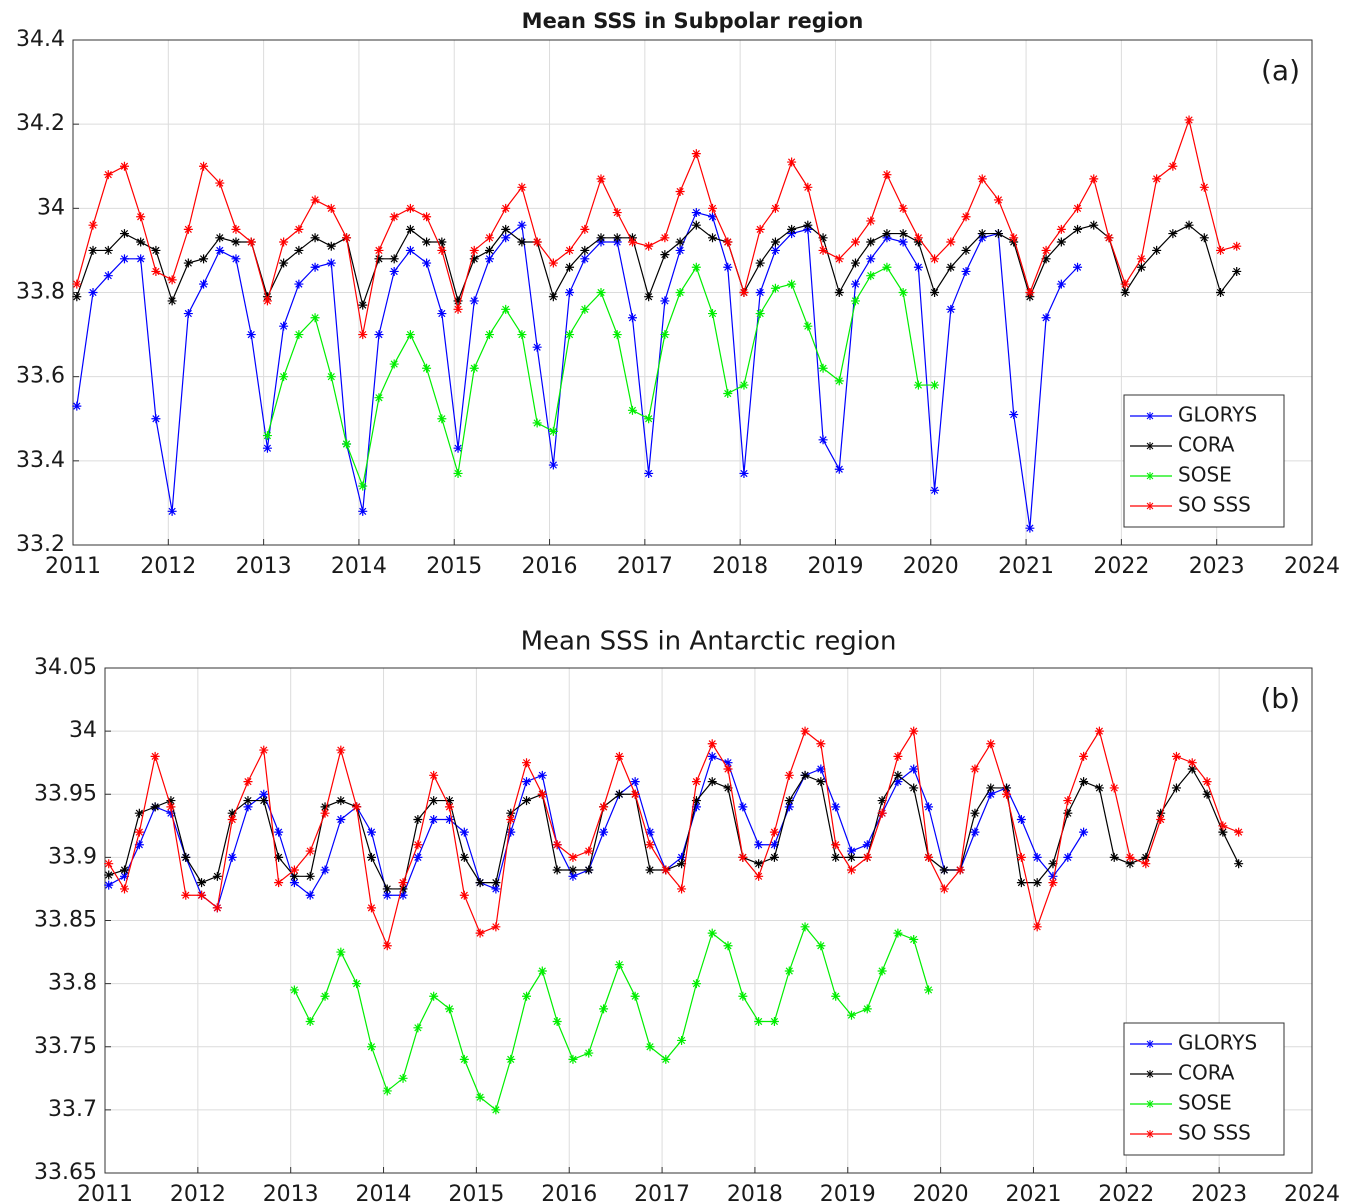  What do you see at coordinates (662, 1192) in the screenshot?
I see `x-tick-label: 2017` at bounding box center [662, 1192].